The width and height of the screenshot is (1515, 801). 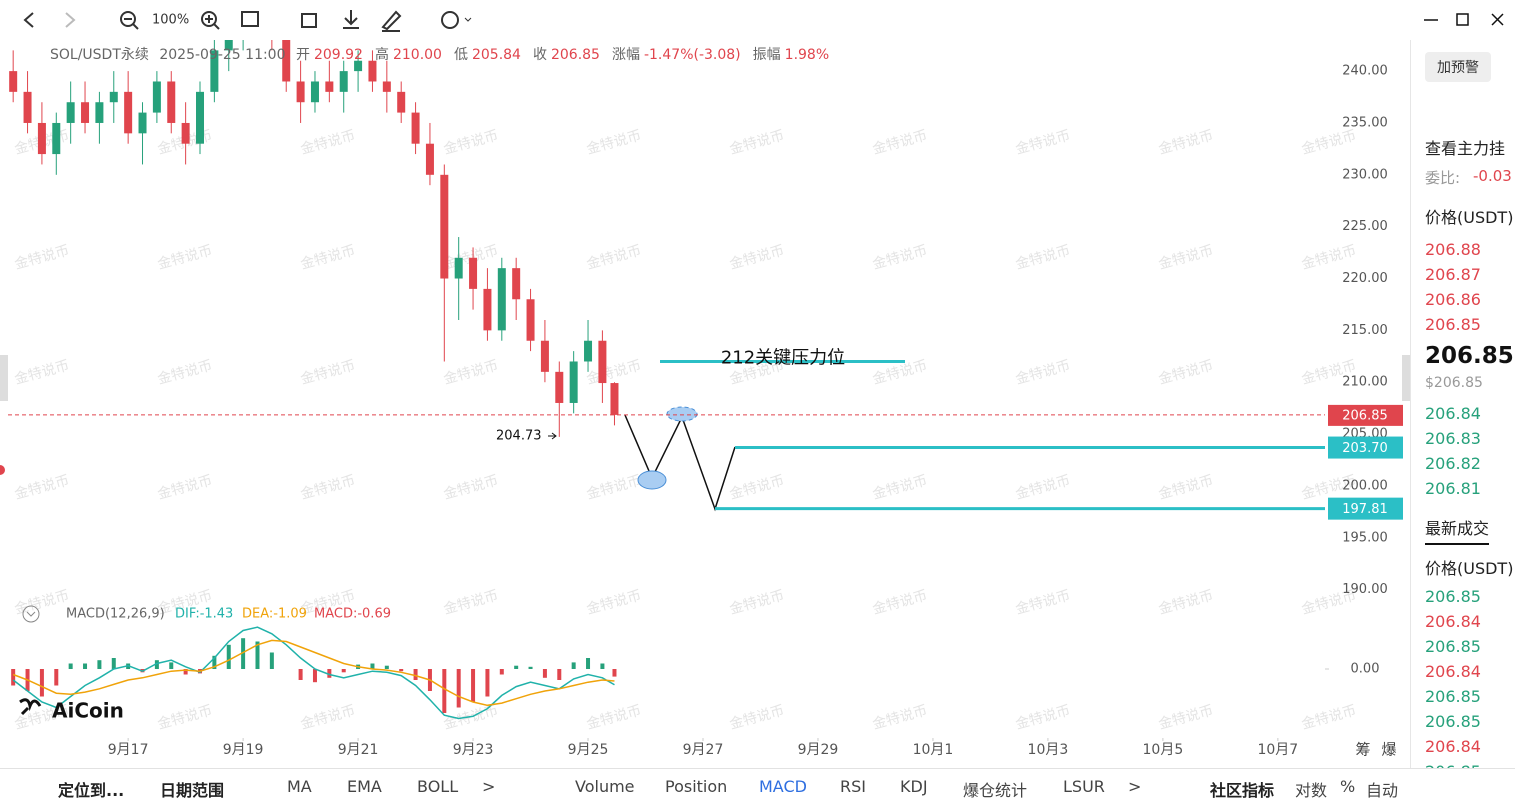 I want to click on close, so click(x=1497, y=19).